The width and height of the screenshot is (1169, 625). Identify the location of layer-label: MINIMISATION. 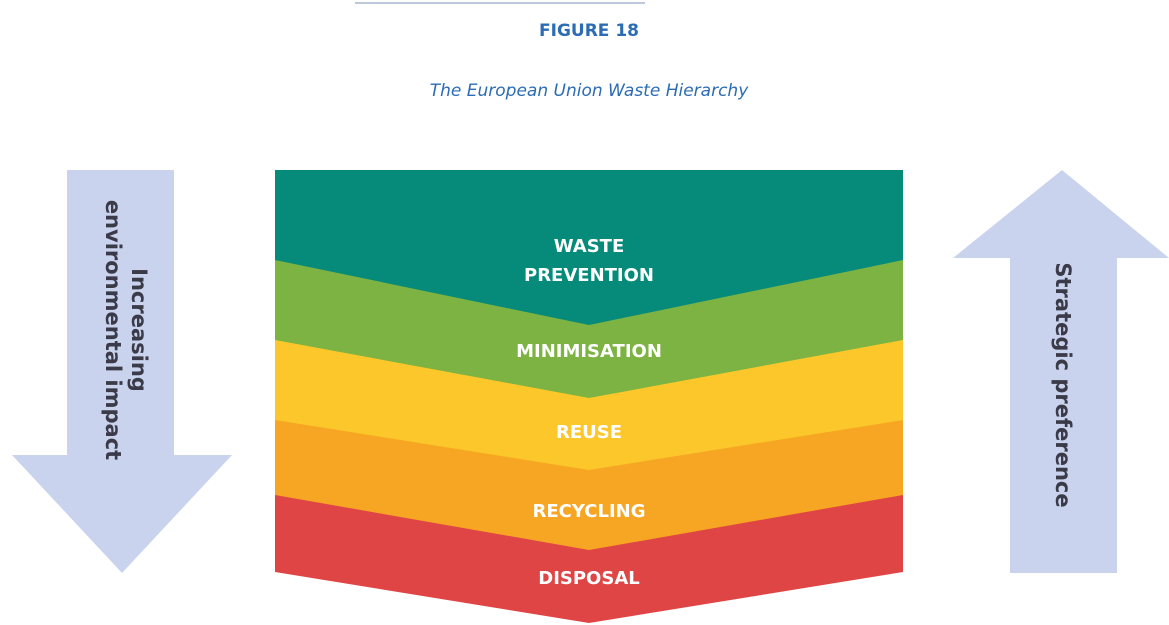
(589, 351).